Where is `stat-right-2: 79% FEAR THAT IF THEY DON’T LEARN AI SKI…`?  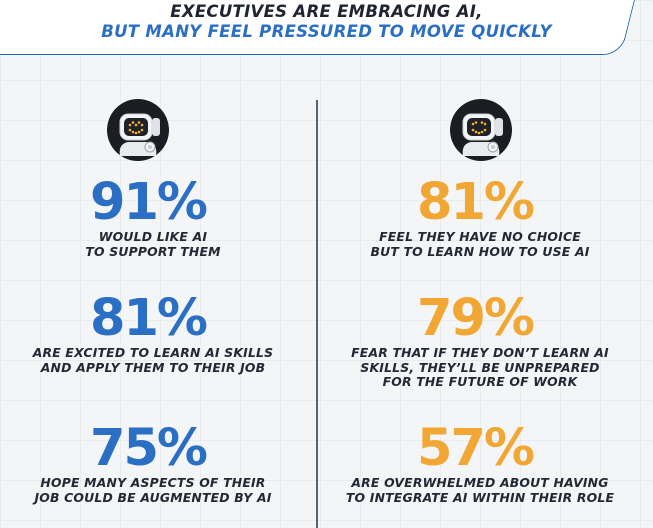 stat-right-2: 79% FEAR THAT IF THEY DON’T LEARN AI SKI… is located at coordinates (490, 341).